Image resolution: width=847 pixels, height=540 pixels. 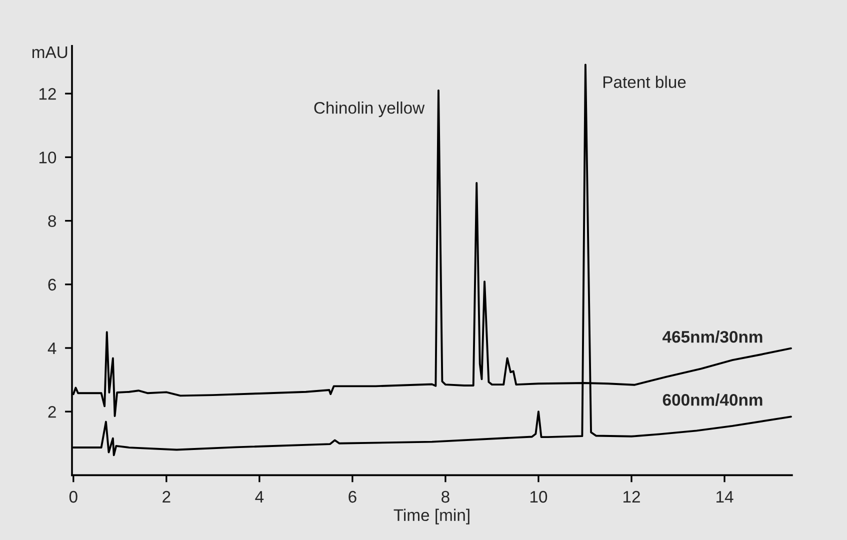 I want to click on y-tick-label: 2, so click(x=52, y=412).